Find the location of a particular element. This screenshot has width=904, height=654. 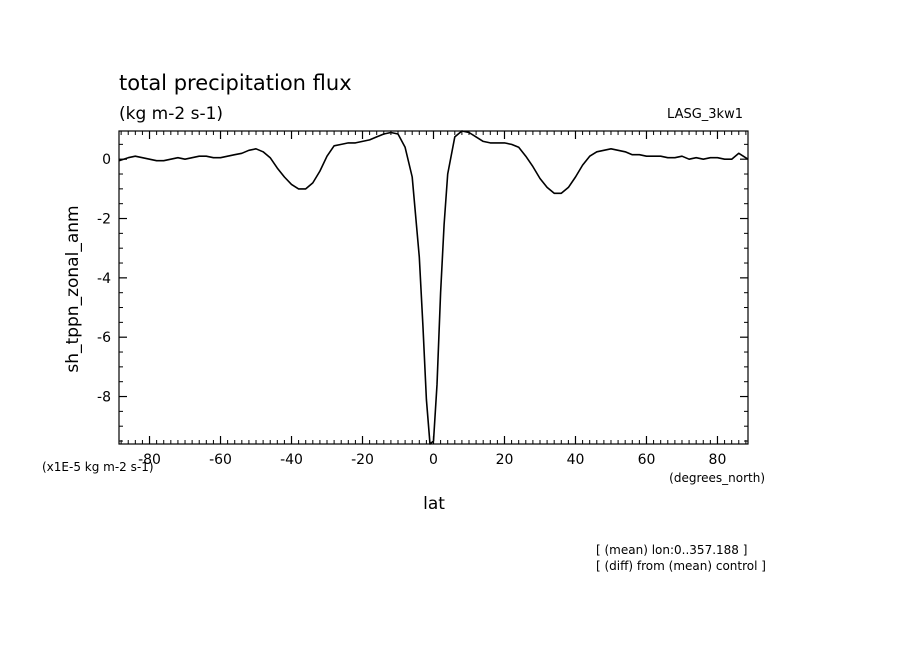

chart-title: total precipitation flux is located at coordinates (235, 83).